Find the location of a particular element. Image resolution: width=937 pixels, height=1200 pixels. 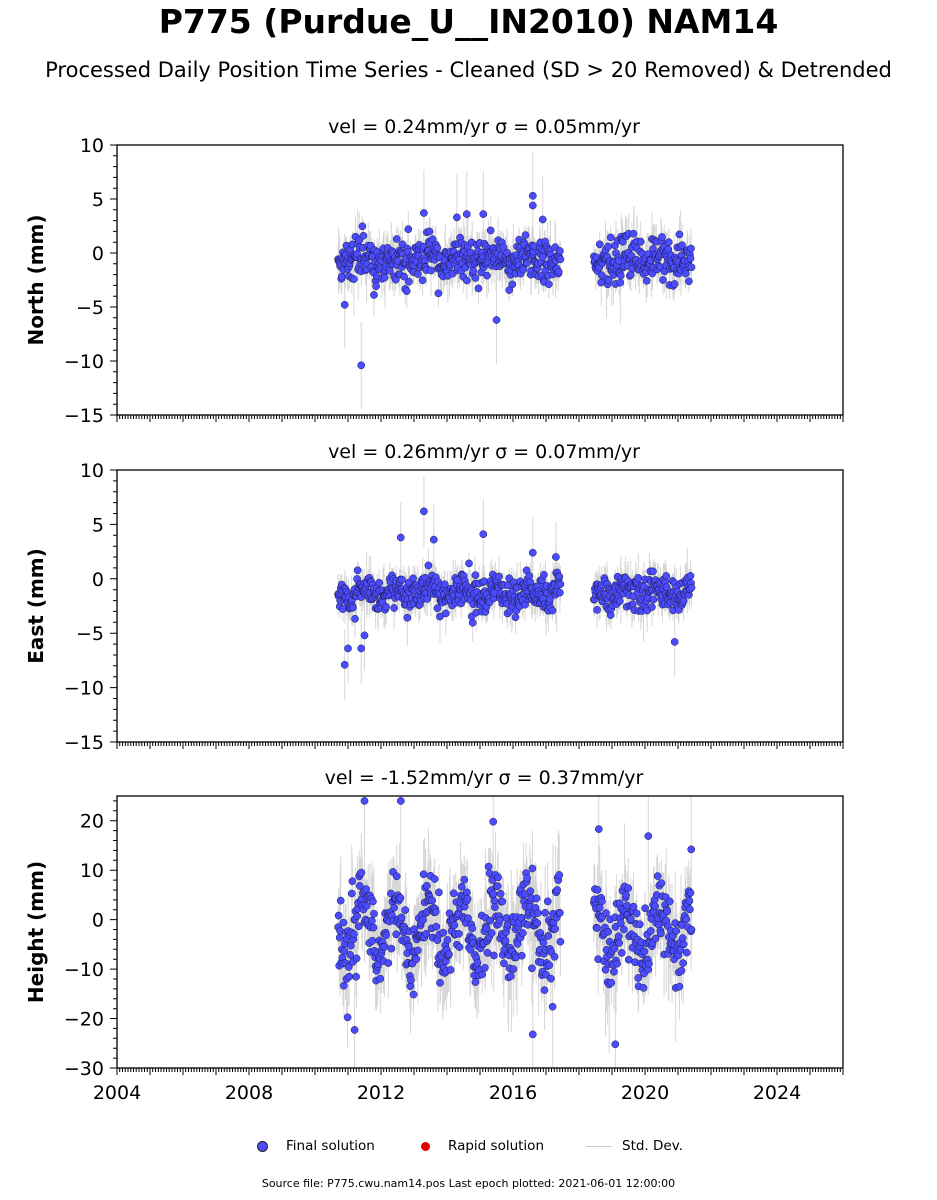

x-tick-label: 2020 is located at coordinates (645, 1093).